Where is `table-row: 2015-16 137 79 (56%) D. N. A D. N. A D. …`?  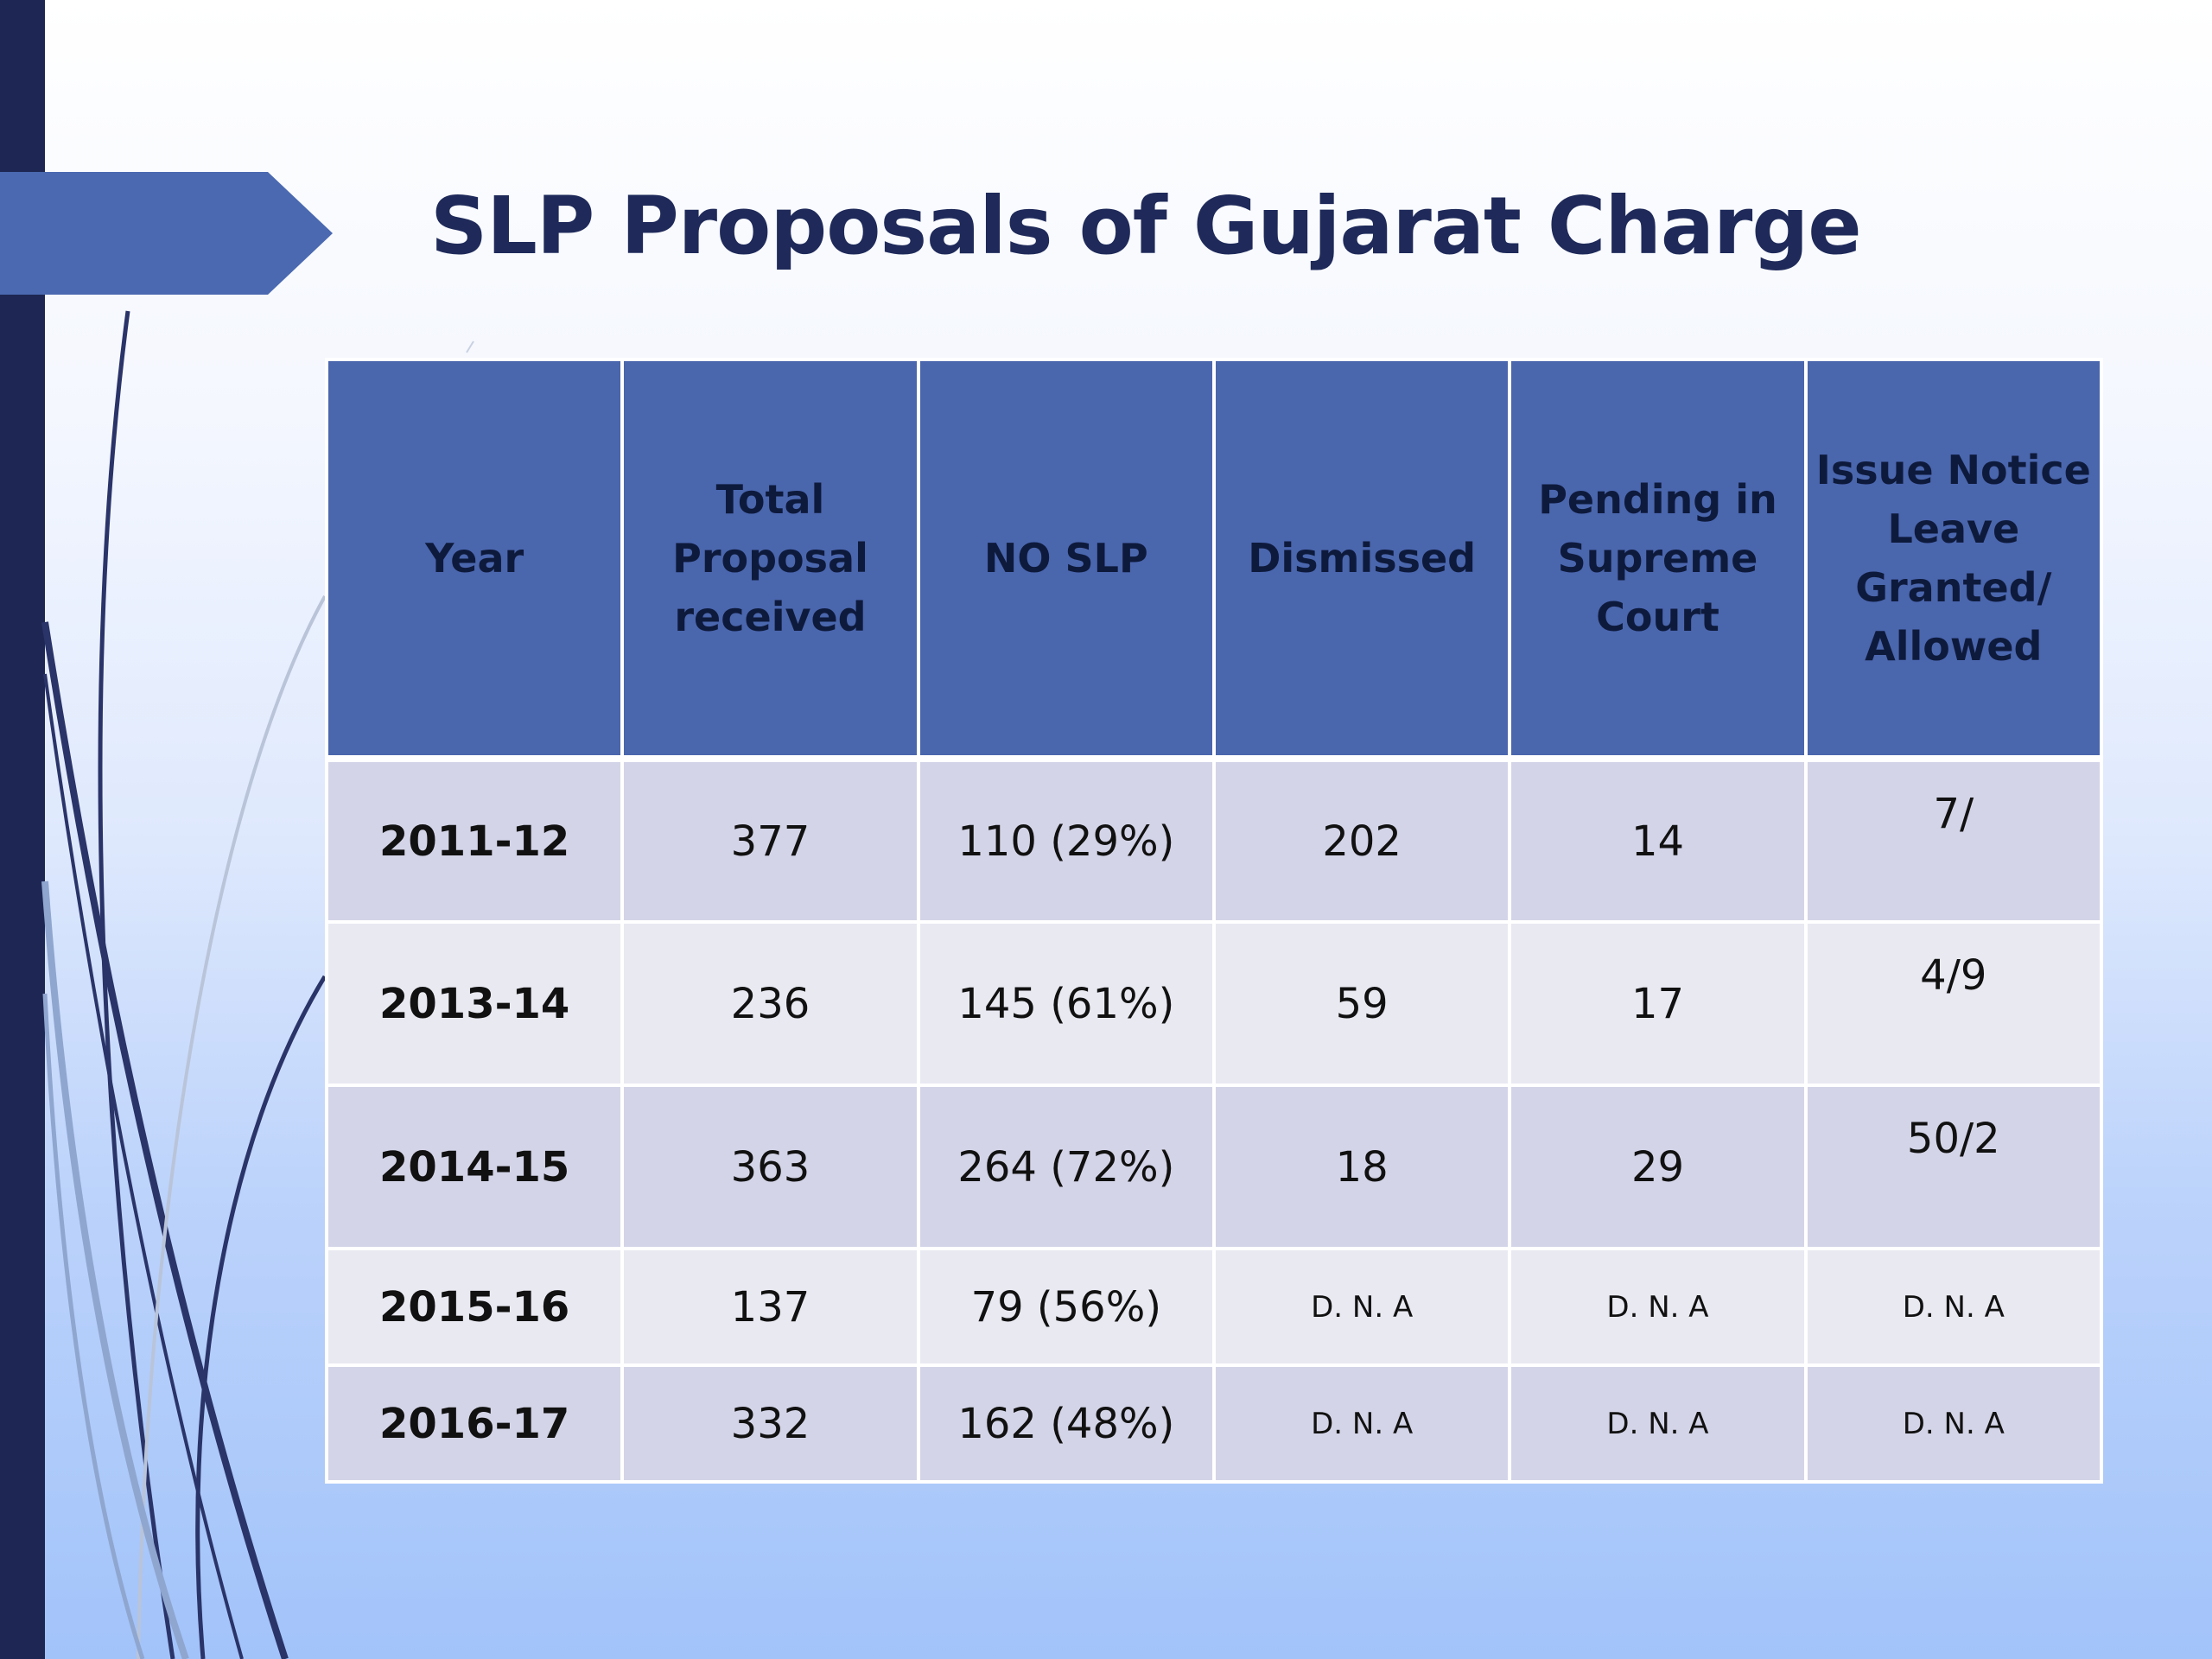
table-row: 2015-16 137 79 (56%) D. N. A D. N. A D. … is located at coordinates (1213, 1307).